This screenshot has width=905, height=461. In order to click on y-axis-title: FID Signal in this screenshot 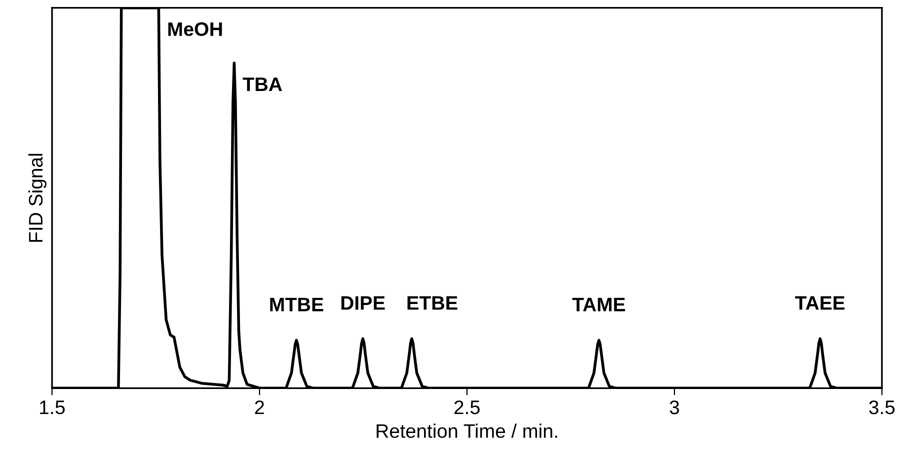, I will do `click(37, 198)`.